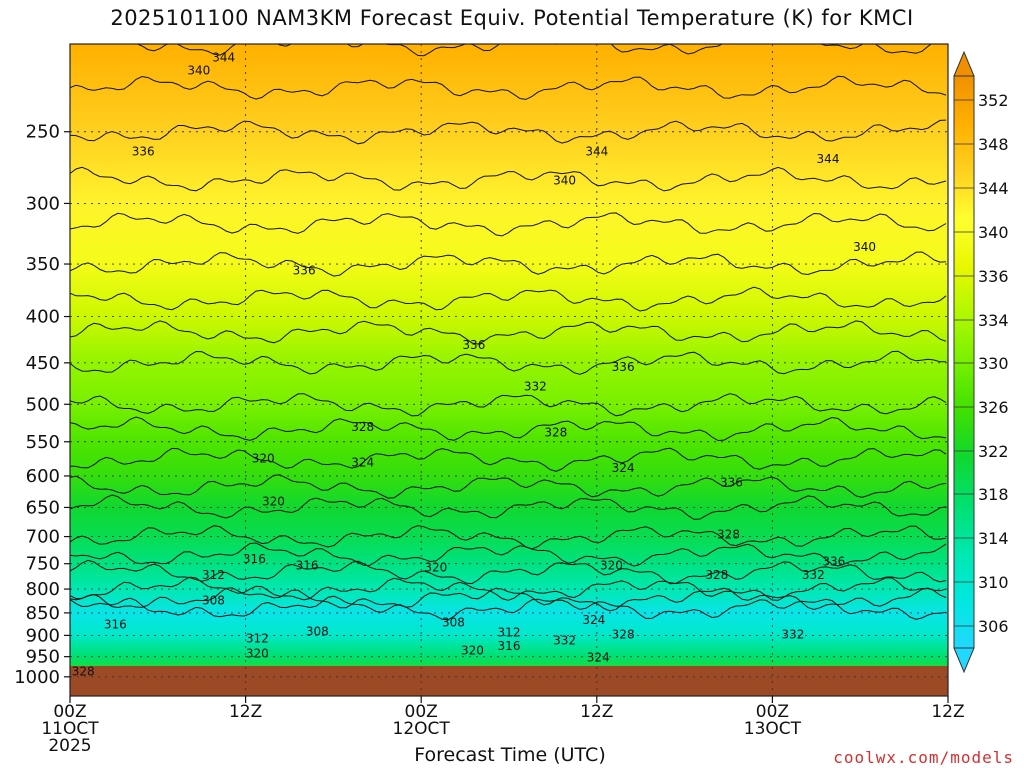 This screenshot has width=1024, height=768. What do you see at coordinates (43, 507) in the screenshot?
I see `y-tick-label: 650` at bounding box center [43, 507].